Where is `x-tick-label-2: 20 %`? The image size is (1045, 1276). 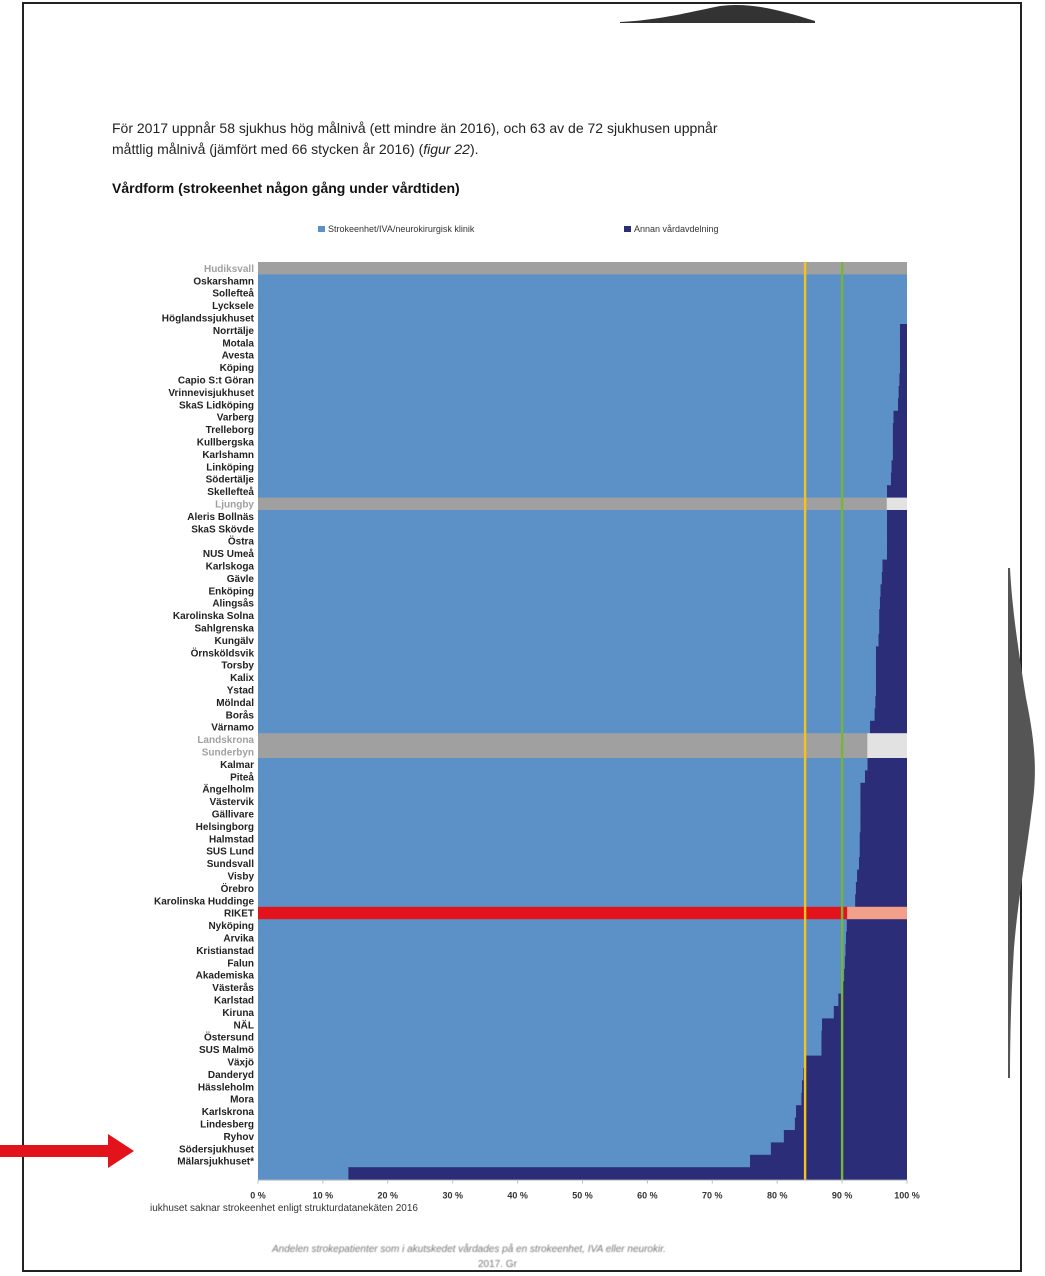 x-tick-label-2: 20 % is located at coordinates (388, 1196).